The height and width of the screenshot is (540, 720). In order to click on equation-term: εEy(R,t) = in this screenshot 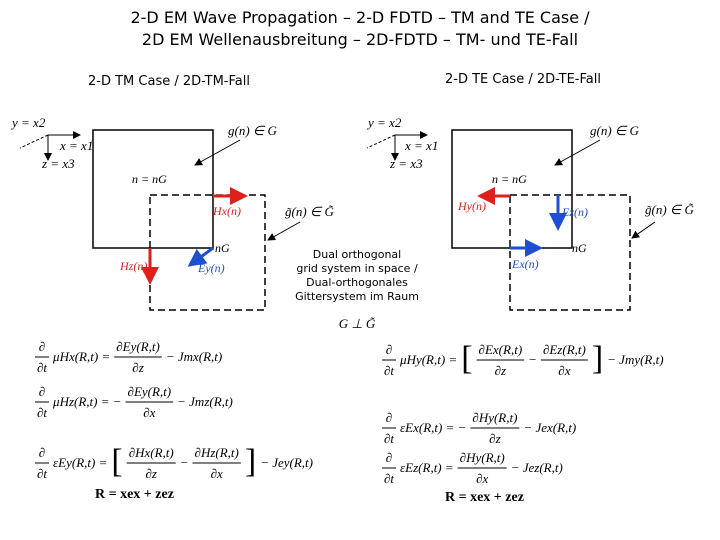, I will do `click(80, 462)`.